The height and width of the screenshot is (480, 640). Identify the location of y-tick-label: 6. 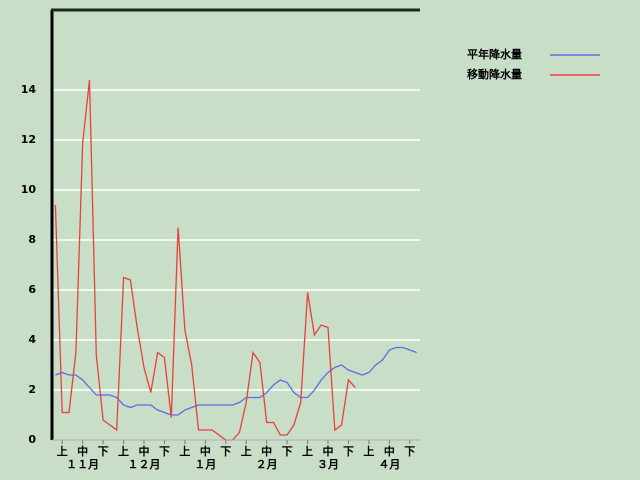
(32, 289).